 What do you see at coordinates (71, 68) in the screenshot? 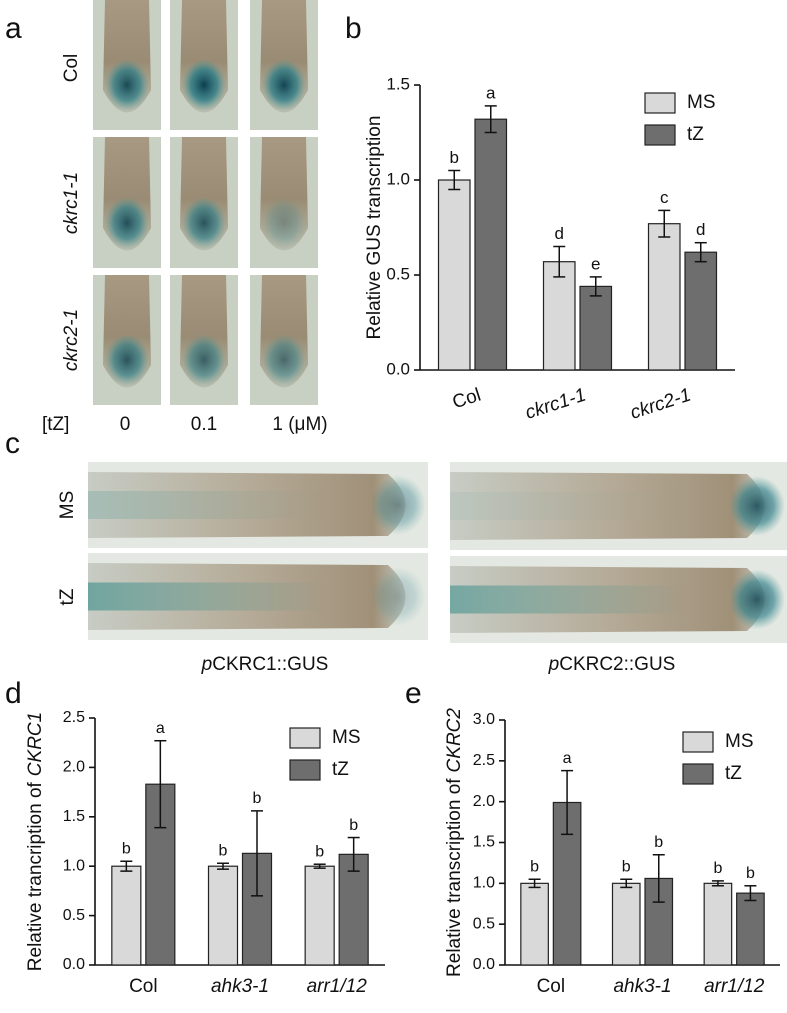
I see `row-label: Col` at bounding box center [71, 68].